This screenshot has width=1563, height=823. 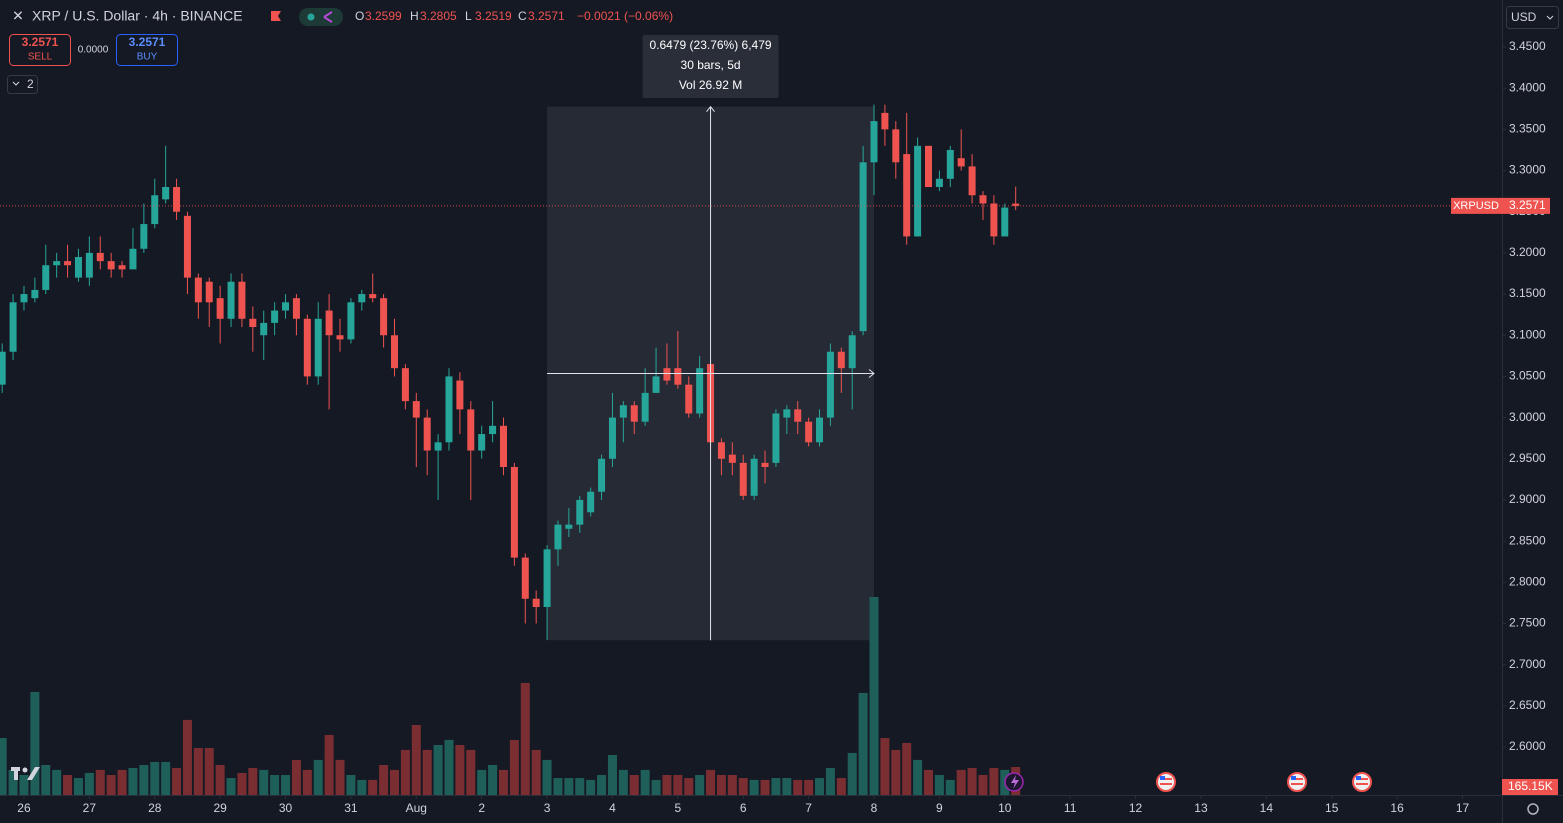 What do you see at coordinates (1136, 808) in the screenshot?
I see `x-tick-label: 12` at bounding box center [1136, 808].